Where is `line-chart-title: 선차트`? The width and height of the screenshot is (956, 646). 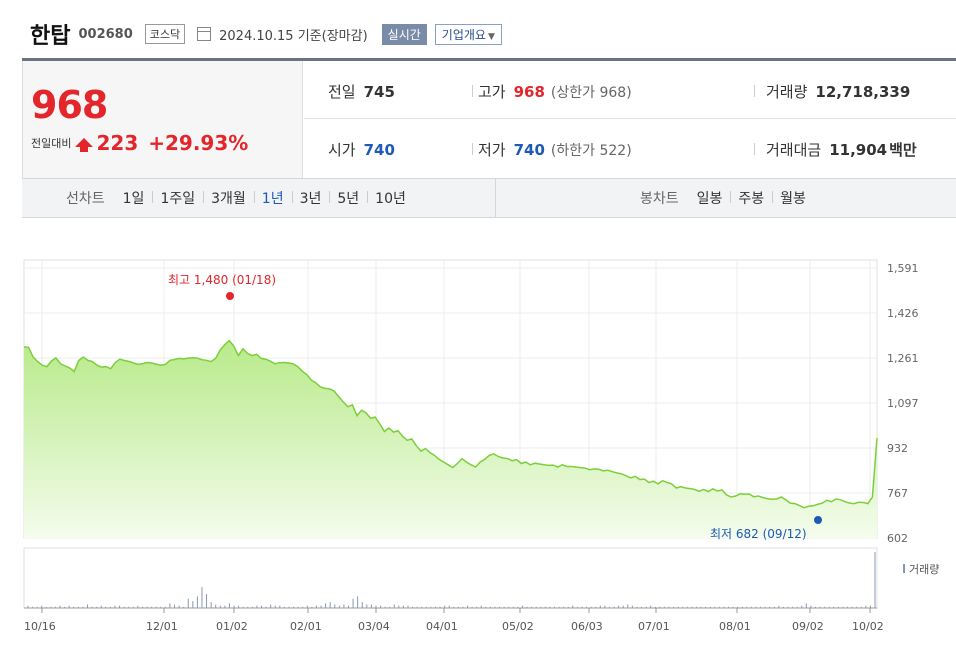 line-chart-title: 선차트 is located at coordinates (85, 199).